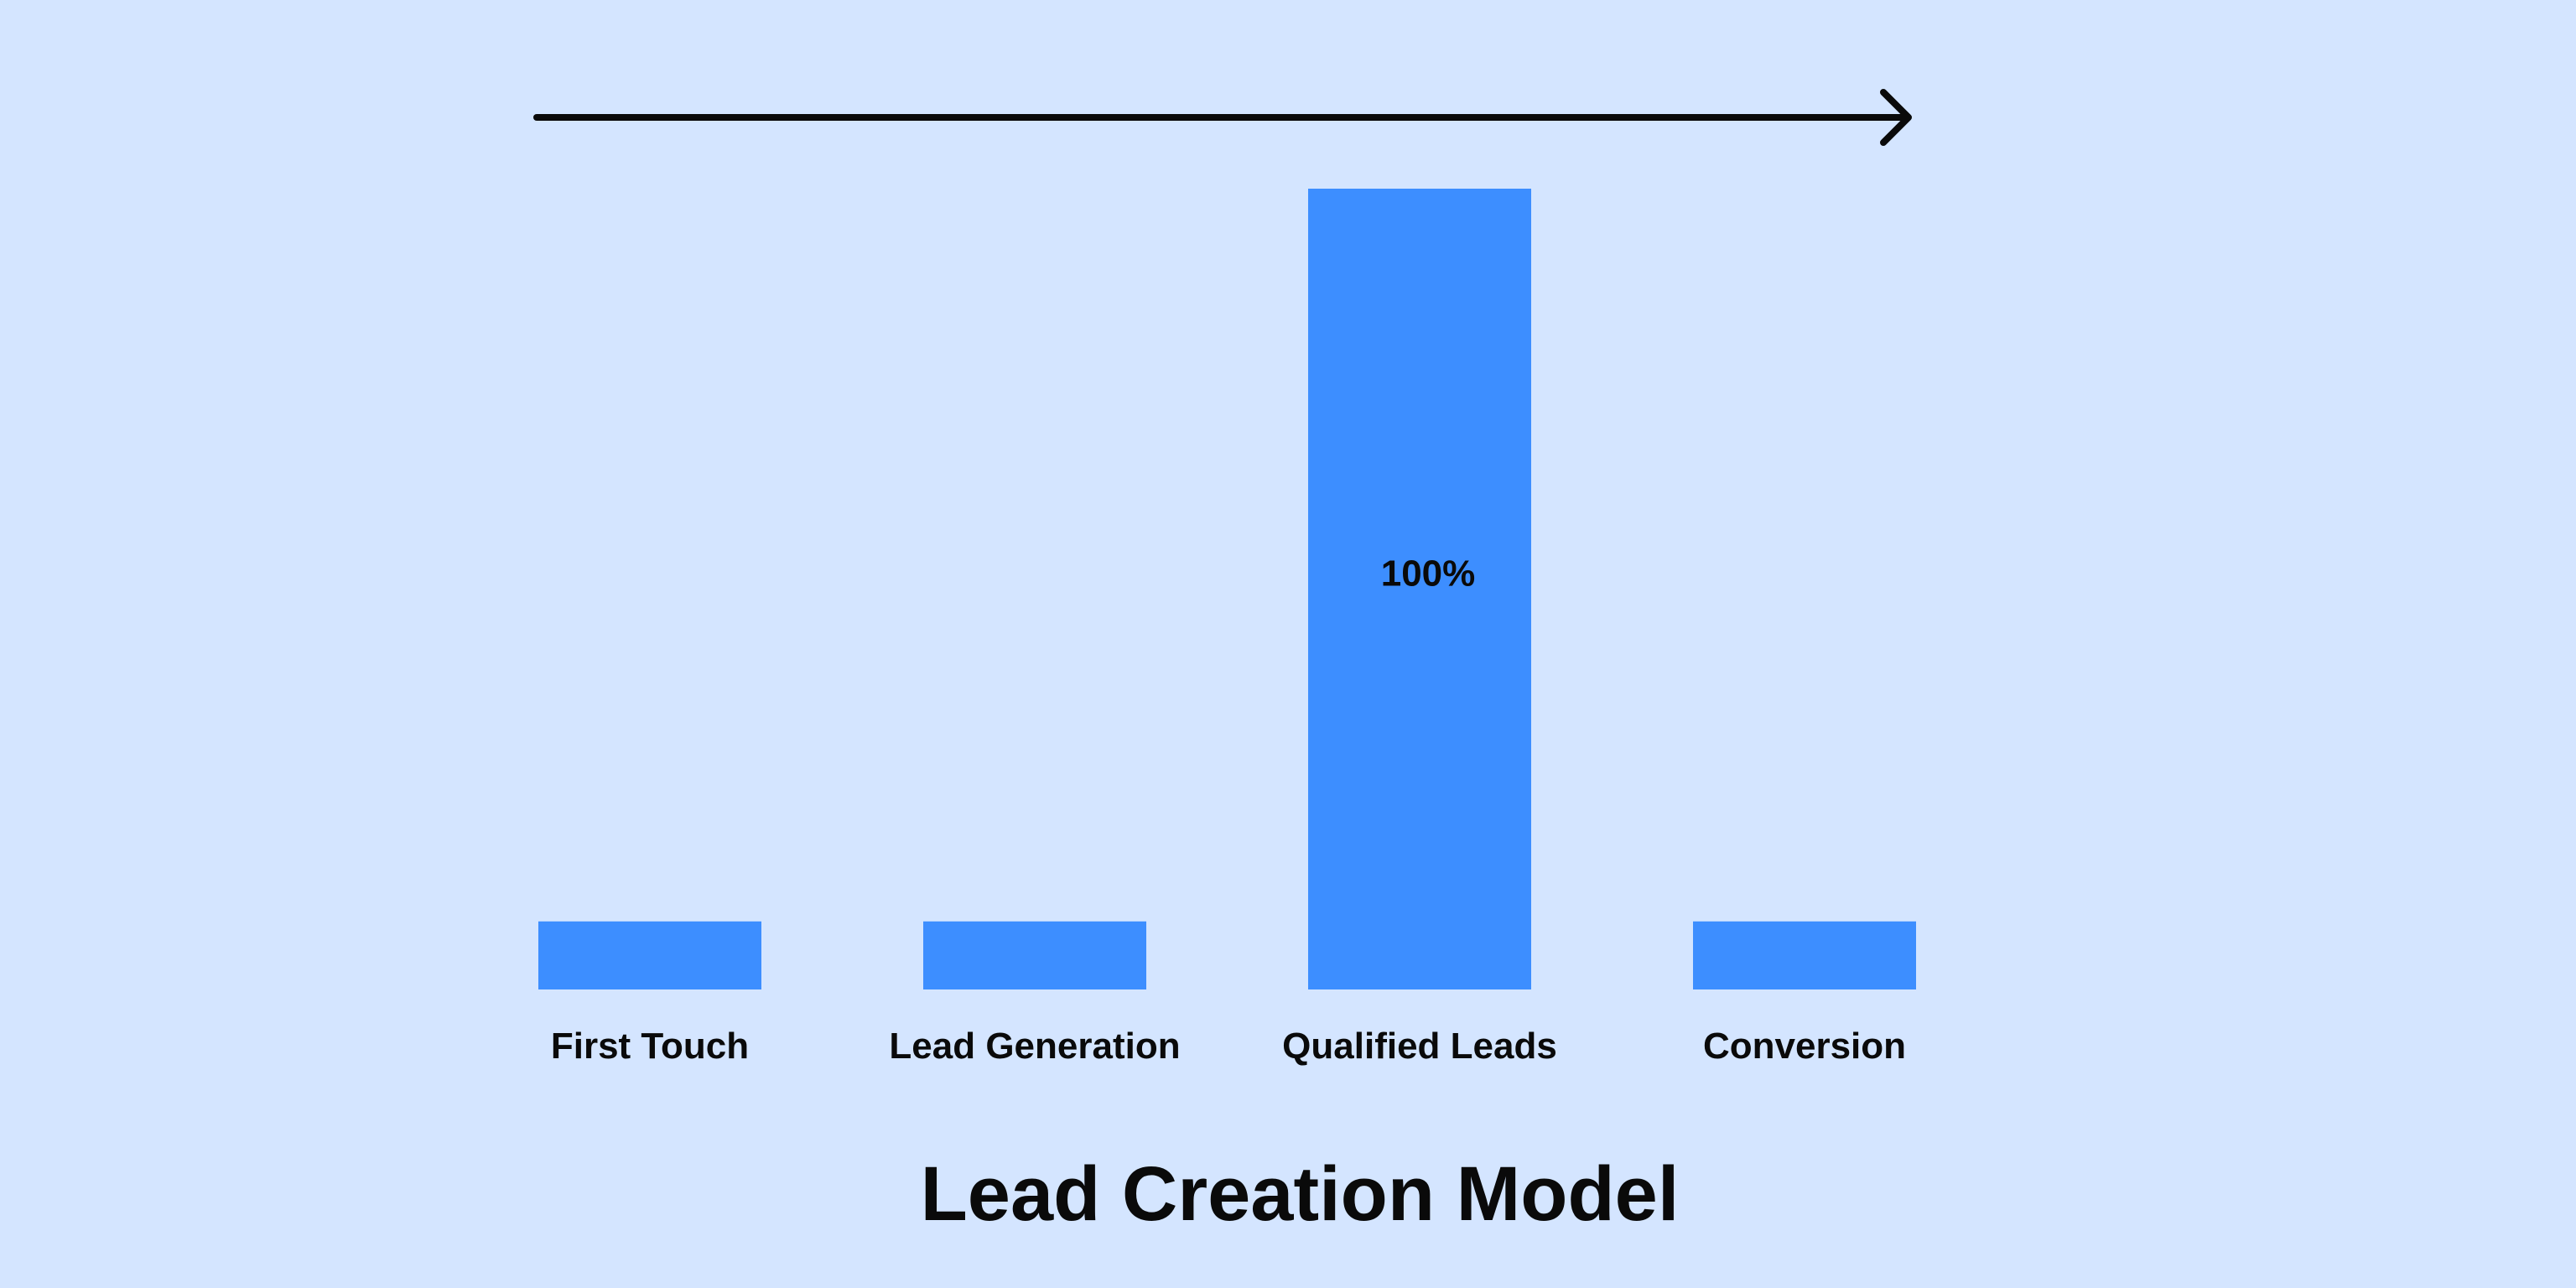 This screenshot has width=2576, height=1288. I want to click on progress-arrow, so click(1222, 117).